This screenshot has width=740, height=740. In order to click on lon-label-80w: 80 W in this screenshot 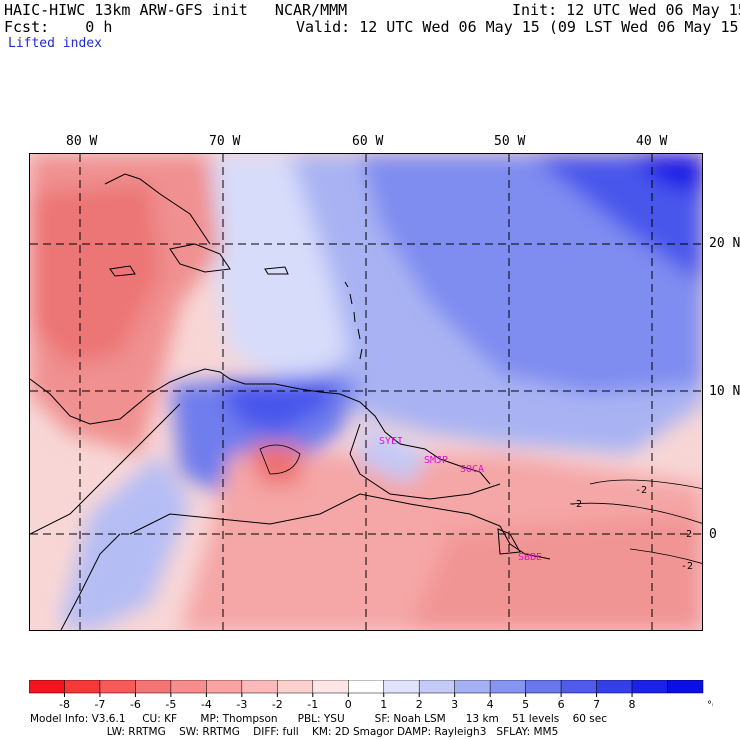, I will do `click(82, 141)`.